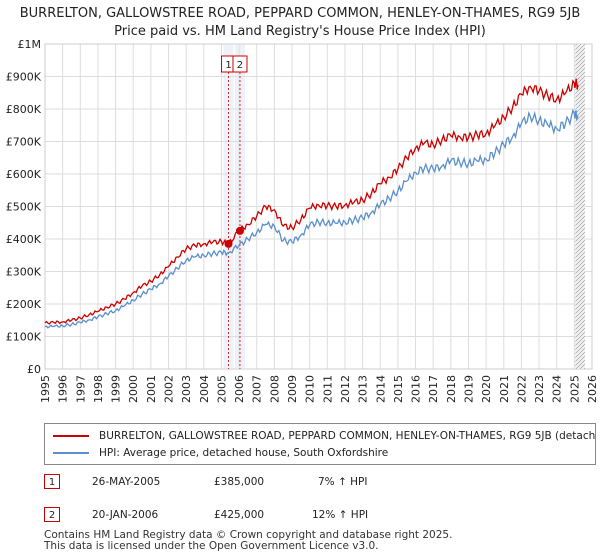 The image size is (600, 560). What do you see at coordinates (125, 515) in the screenshot?
I see `transaction-date: 20-JAN-2006` at bounding box center [125, 515].